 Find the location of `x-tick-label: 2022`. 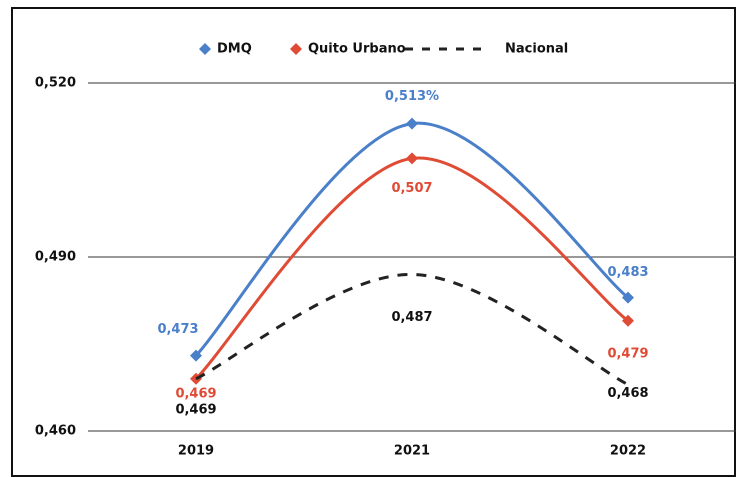

x-tick-label: 2022 is located at coordinates (628, 451).